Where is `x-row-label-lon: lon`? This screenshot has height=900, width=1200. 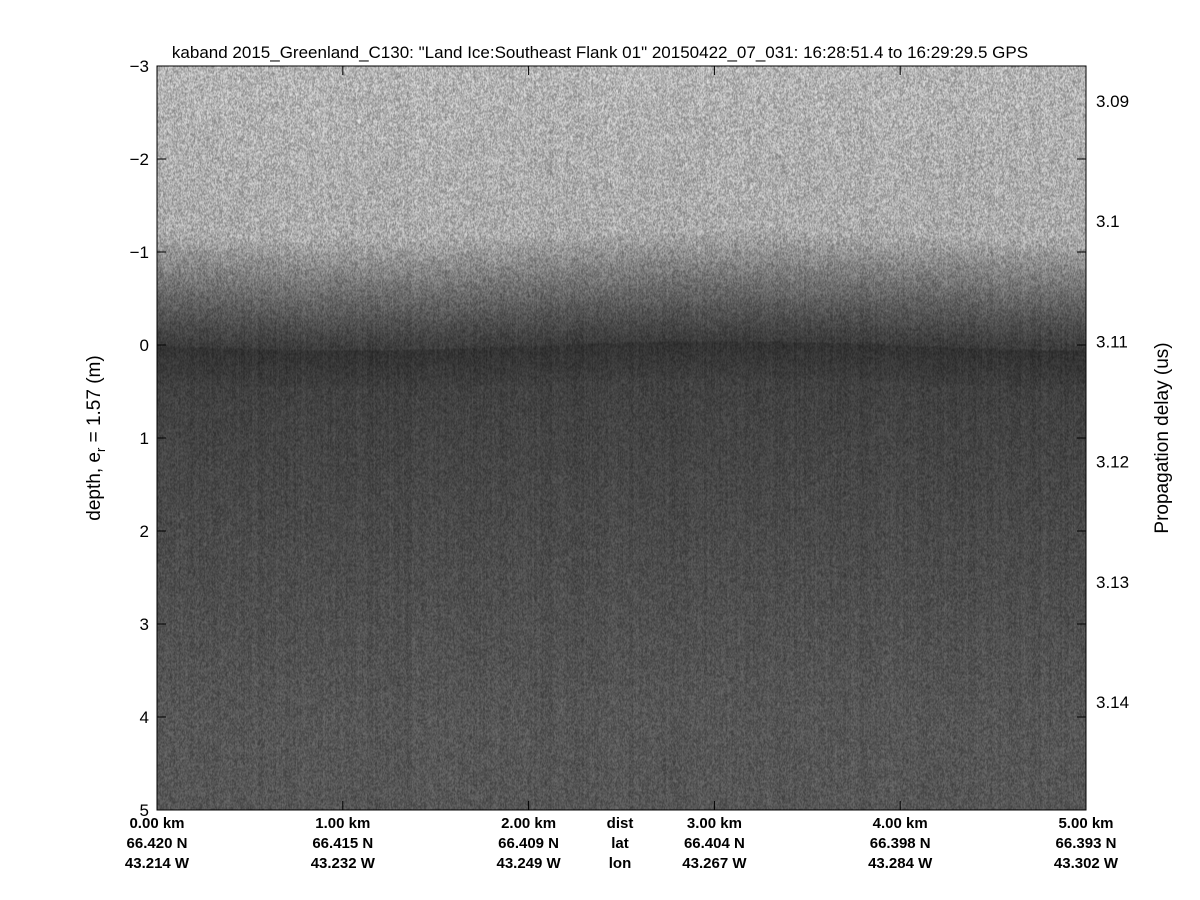 x-row-label-lon: lon is located at coordinates (620, 863).